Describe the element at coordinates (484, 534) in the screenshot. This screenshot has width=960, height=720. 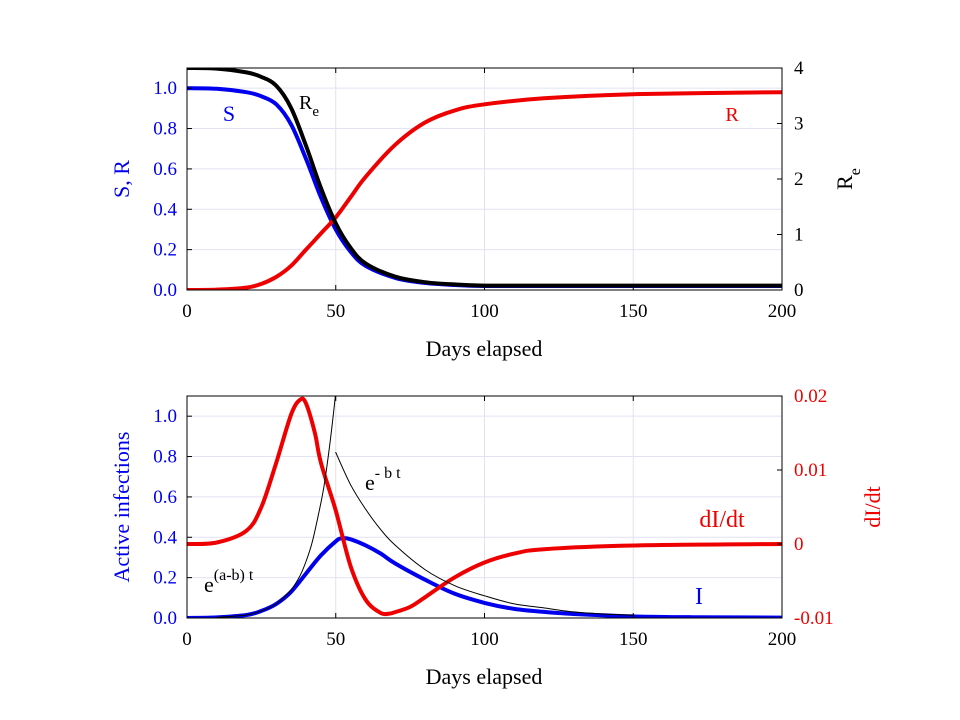
I see `bottom-series-e-bt` at that location.